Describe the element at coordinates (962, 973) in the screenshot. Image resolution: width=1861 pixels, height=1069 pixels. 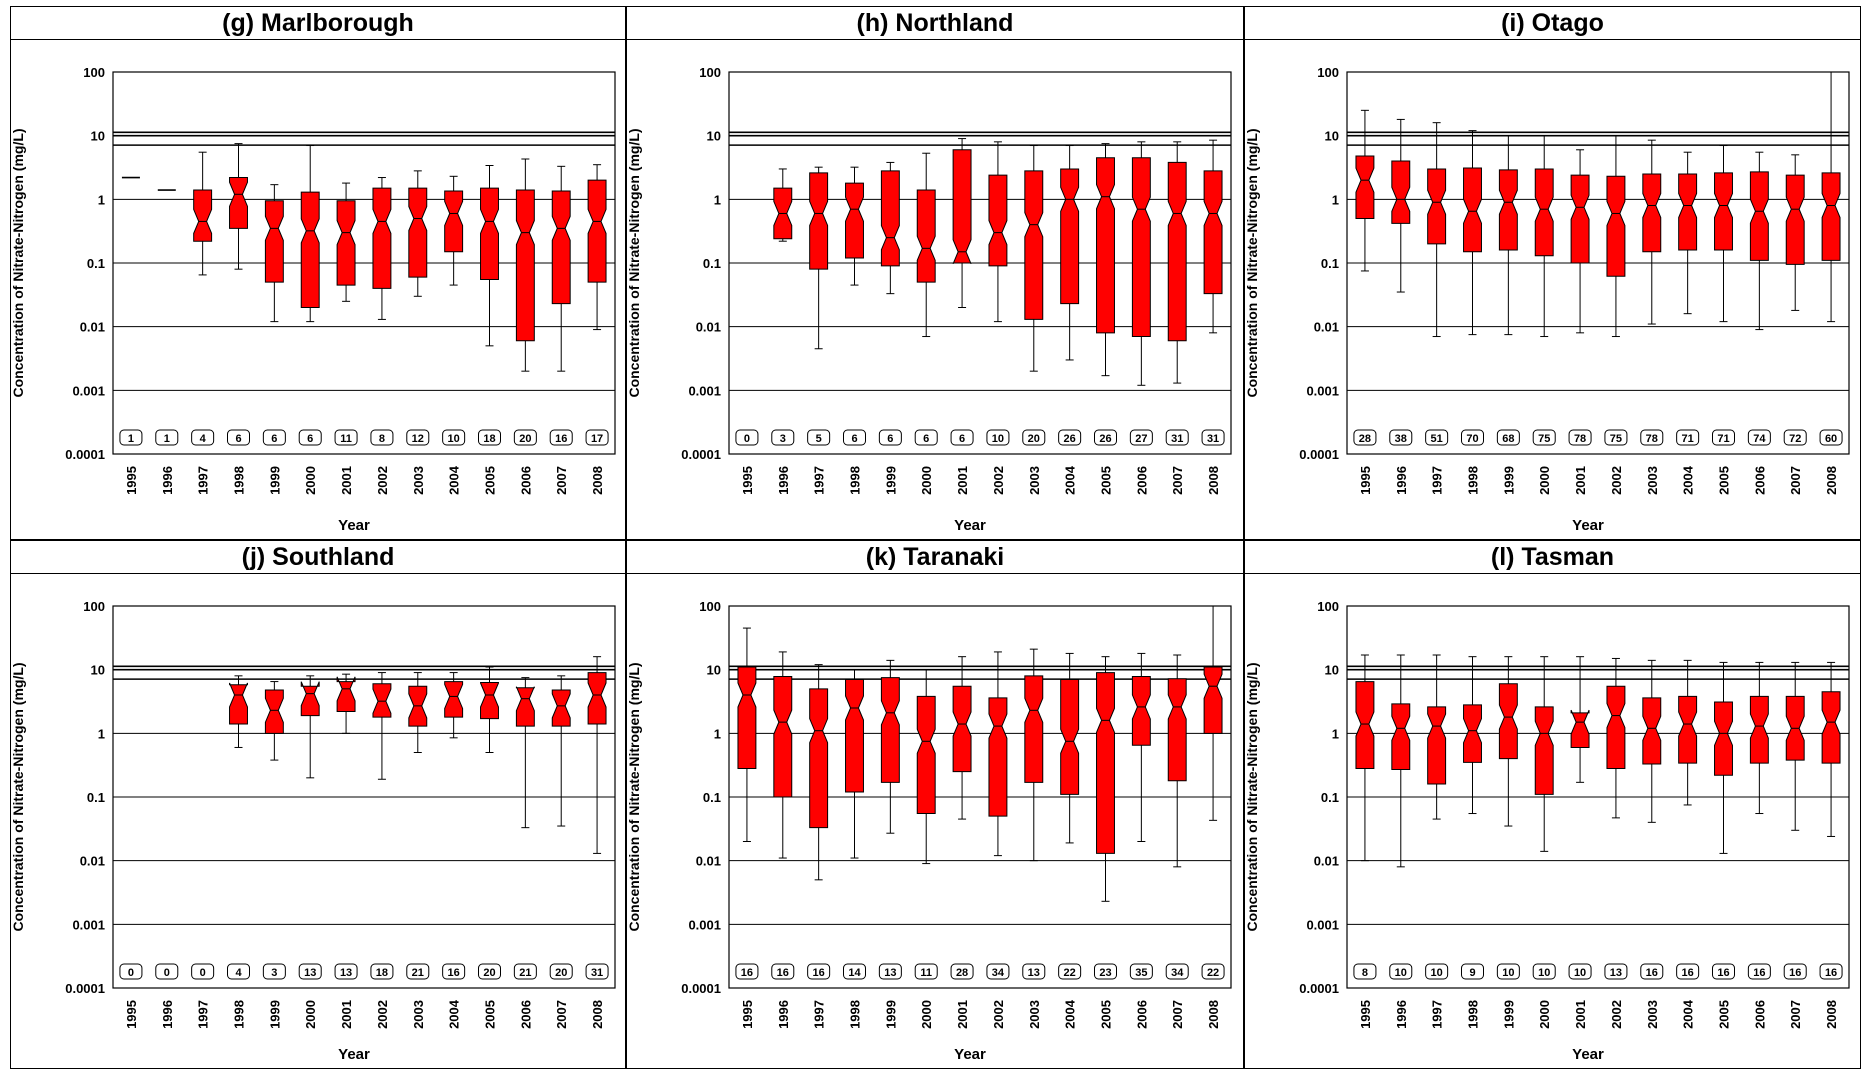
I see `count-label: 28` at that location.